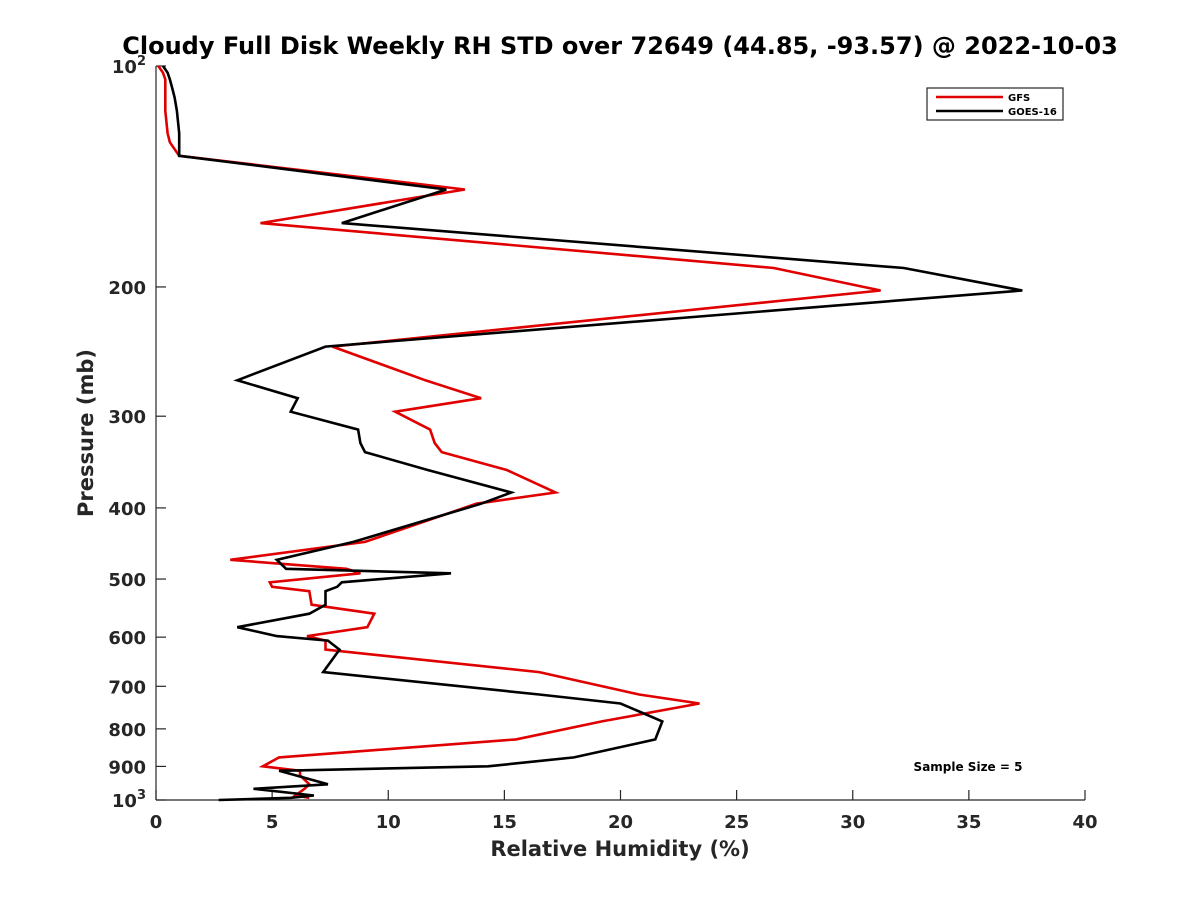 The height and width of the screenshot is (900, 1200). What do you see at coordinates (968, 822) in the screenshot?
I see `x-tick-label: 35` at bounding box center [968, 822].